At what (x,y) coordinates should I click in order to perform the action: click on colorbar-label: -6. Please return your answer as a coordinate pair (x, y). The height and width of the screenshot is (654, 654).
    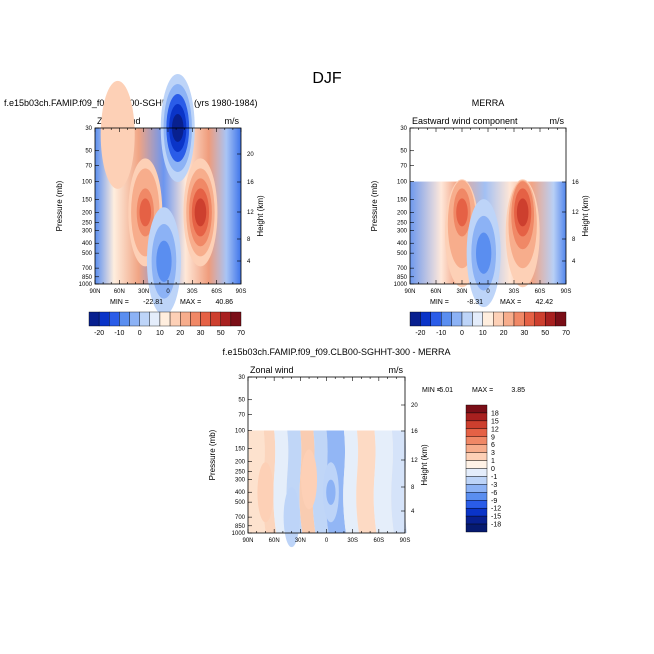
    Looking at the image, I should click on (494, 493).